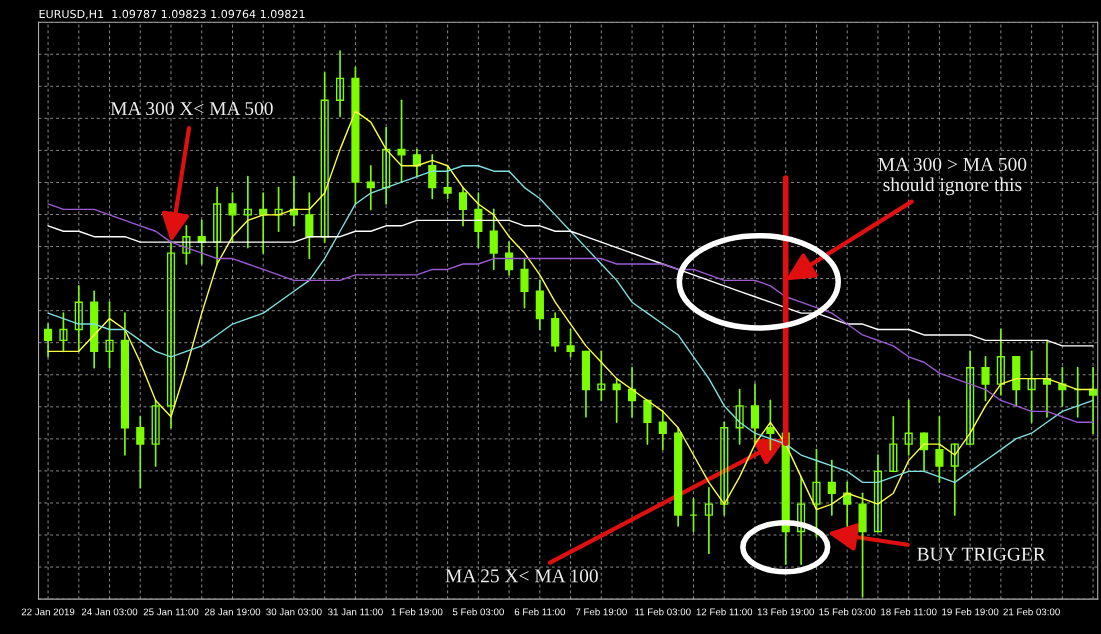 This screenshot has height=634, width=1101. What do you see at coordinates (970, 612) in the screenshot?
I see `x-tick-label: 19 Feb 19:00` at bounding box center [970, 612].